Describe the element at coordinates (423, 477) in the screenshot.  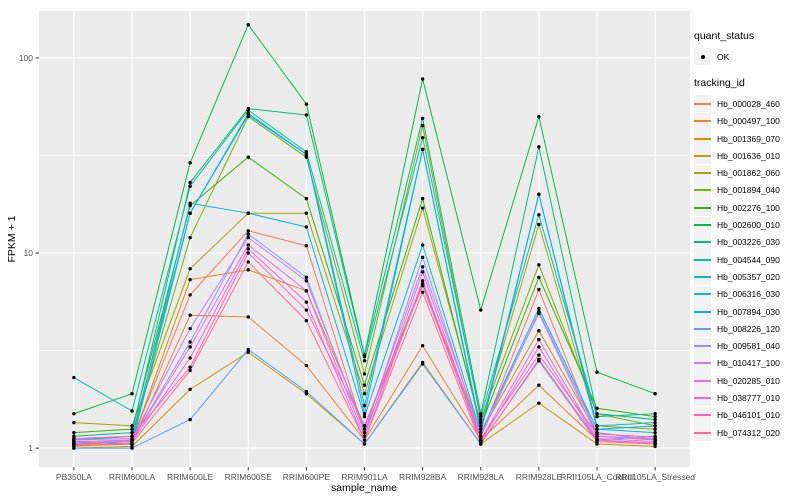
I see `x-tick-label: RRIM928BA` at that location.